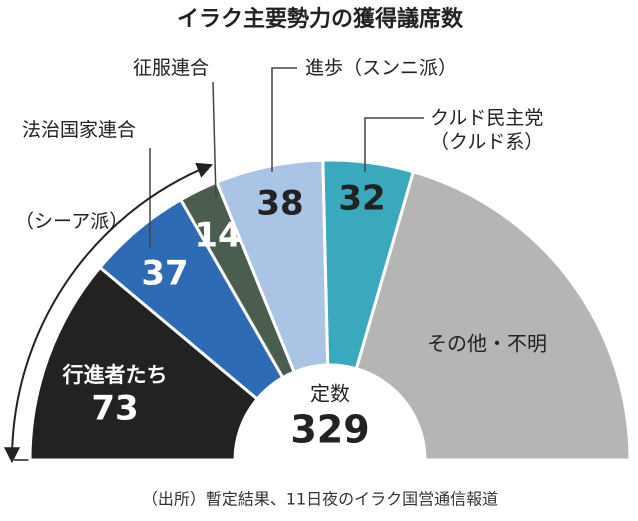  I want to click on chart-title: イラク主要勢力の獲得議席数, so click(320, 19).